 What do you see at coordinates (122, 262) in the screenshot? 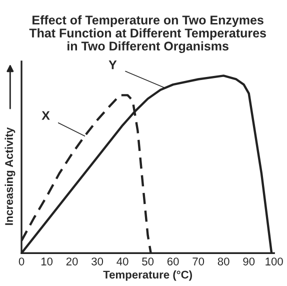
I see `x-tick-label: 40` at bounding box center [122, 262].